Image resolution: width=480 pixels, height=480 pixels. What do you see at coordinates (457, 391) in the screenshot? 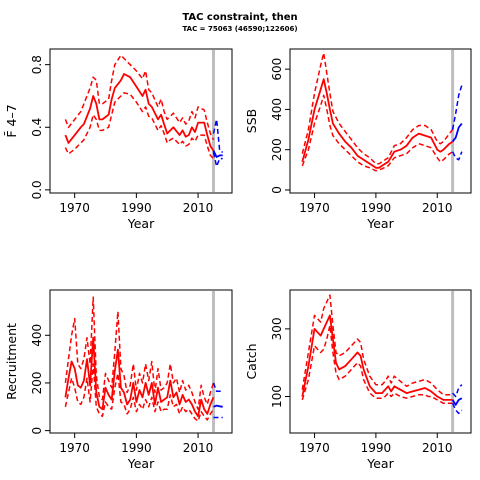
I see `catch-projection-upper-line` at bounding box center [457, 391].